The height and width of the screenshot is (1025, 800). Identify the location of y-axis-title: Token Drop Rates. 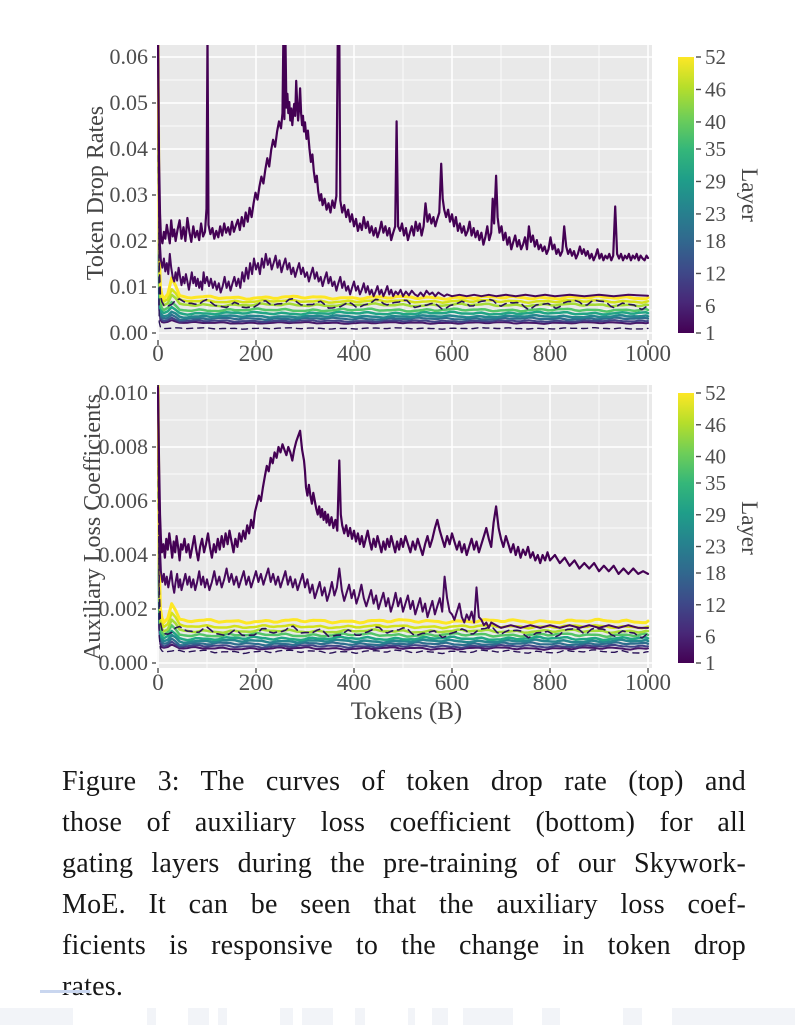
(96, 193).